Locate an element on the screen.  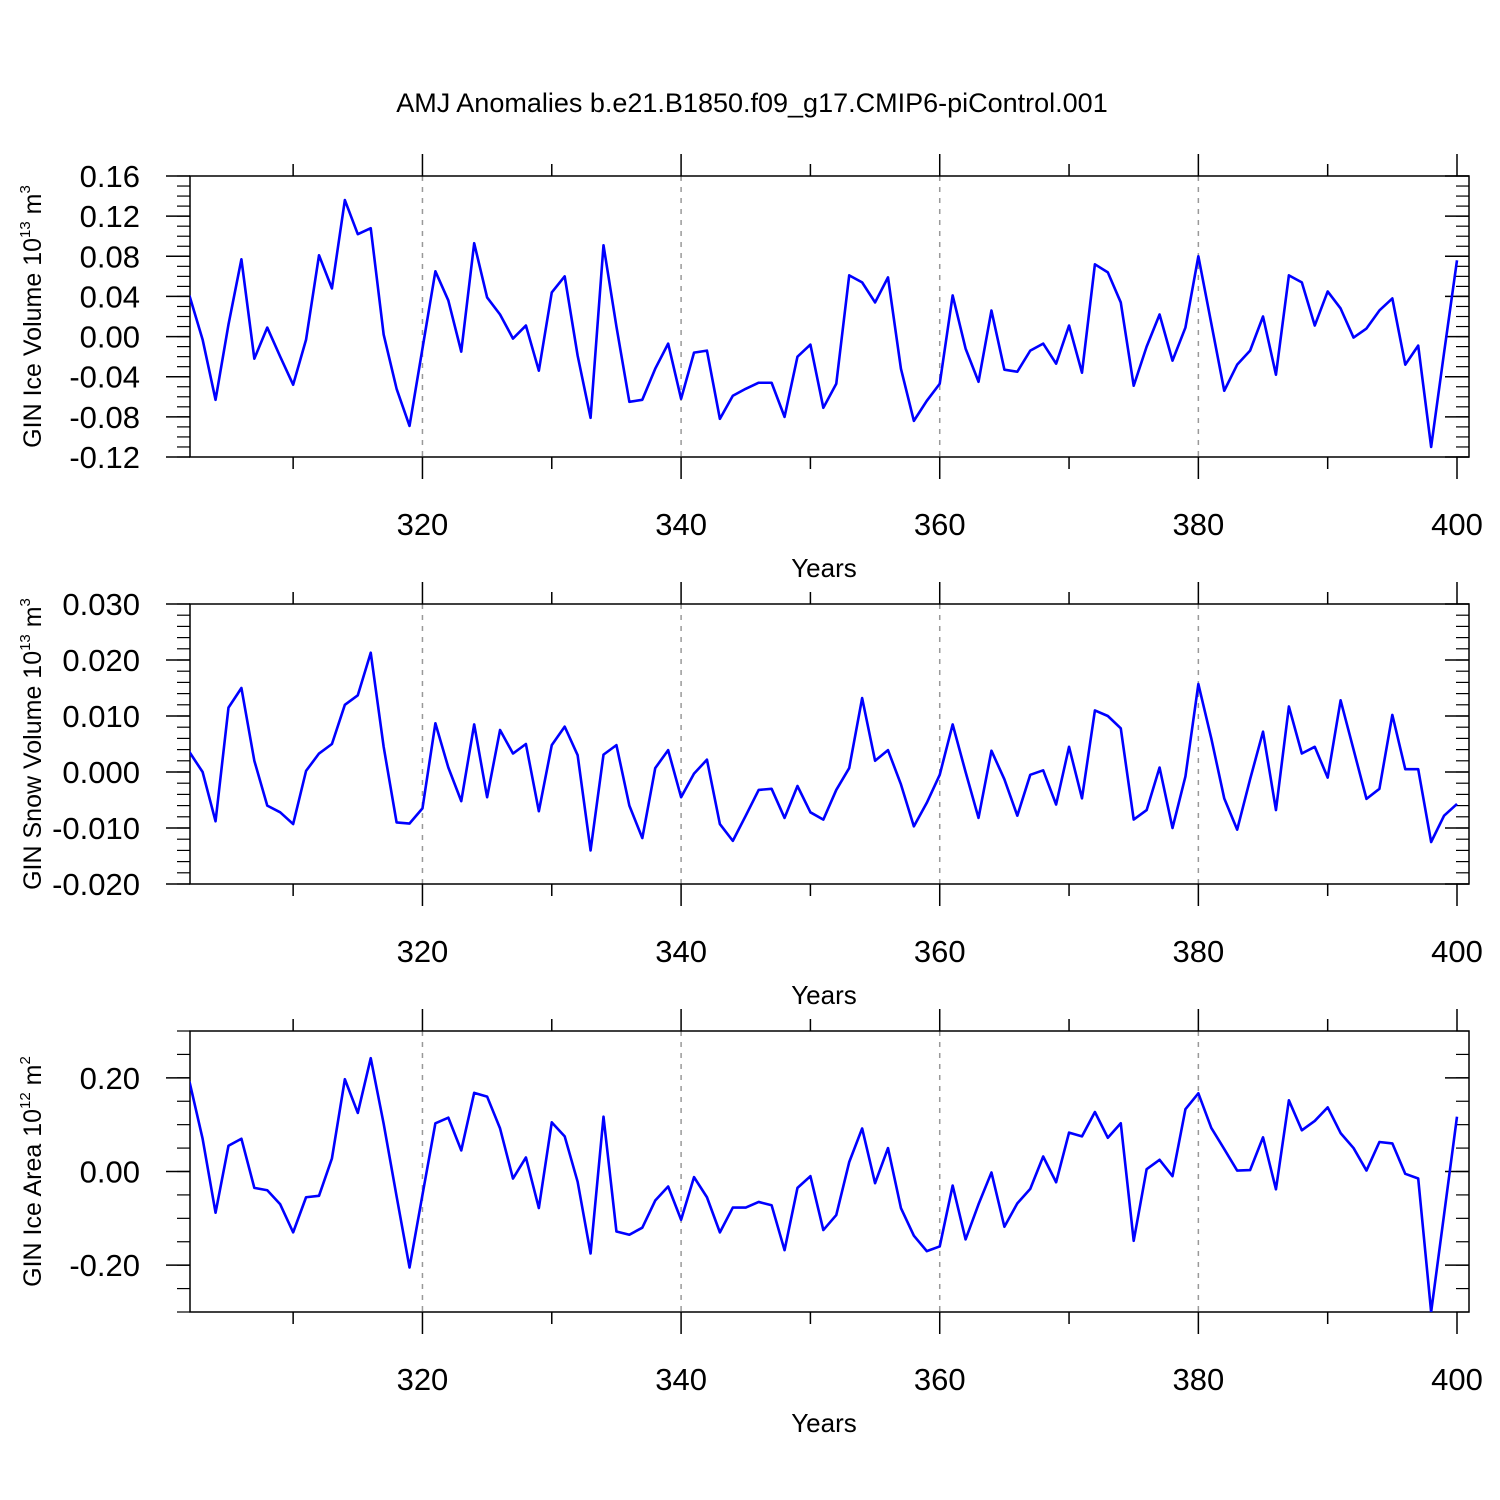
y-tick-label: -0.12 is located at coordinates (104, 457).